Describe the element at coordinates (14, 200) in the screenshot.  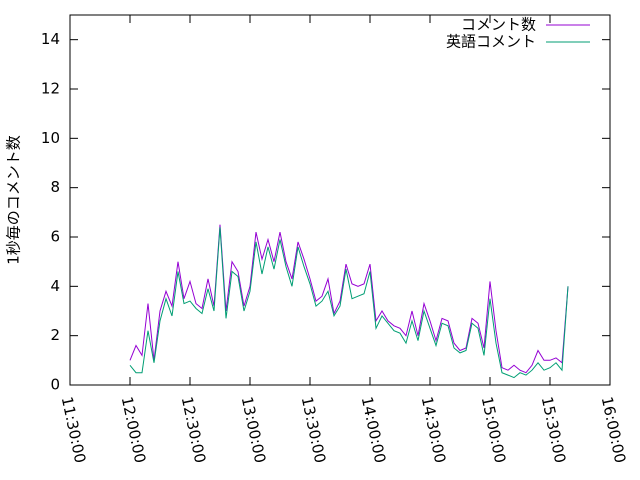
I see `y-axis-label: 1秒毎のコメント数` at that location.